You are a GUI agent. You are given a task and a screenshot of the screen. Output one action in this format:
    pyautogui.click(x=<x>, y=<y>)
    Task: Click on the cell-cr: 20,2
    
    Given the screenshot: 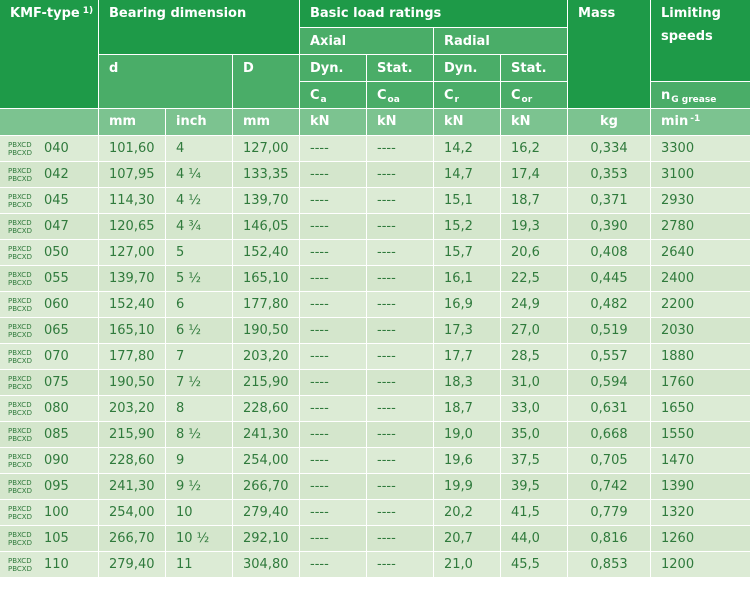 What is the action you would take?
    pyautogui.click(x=467, y=513)
    